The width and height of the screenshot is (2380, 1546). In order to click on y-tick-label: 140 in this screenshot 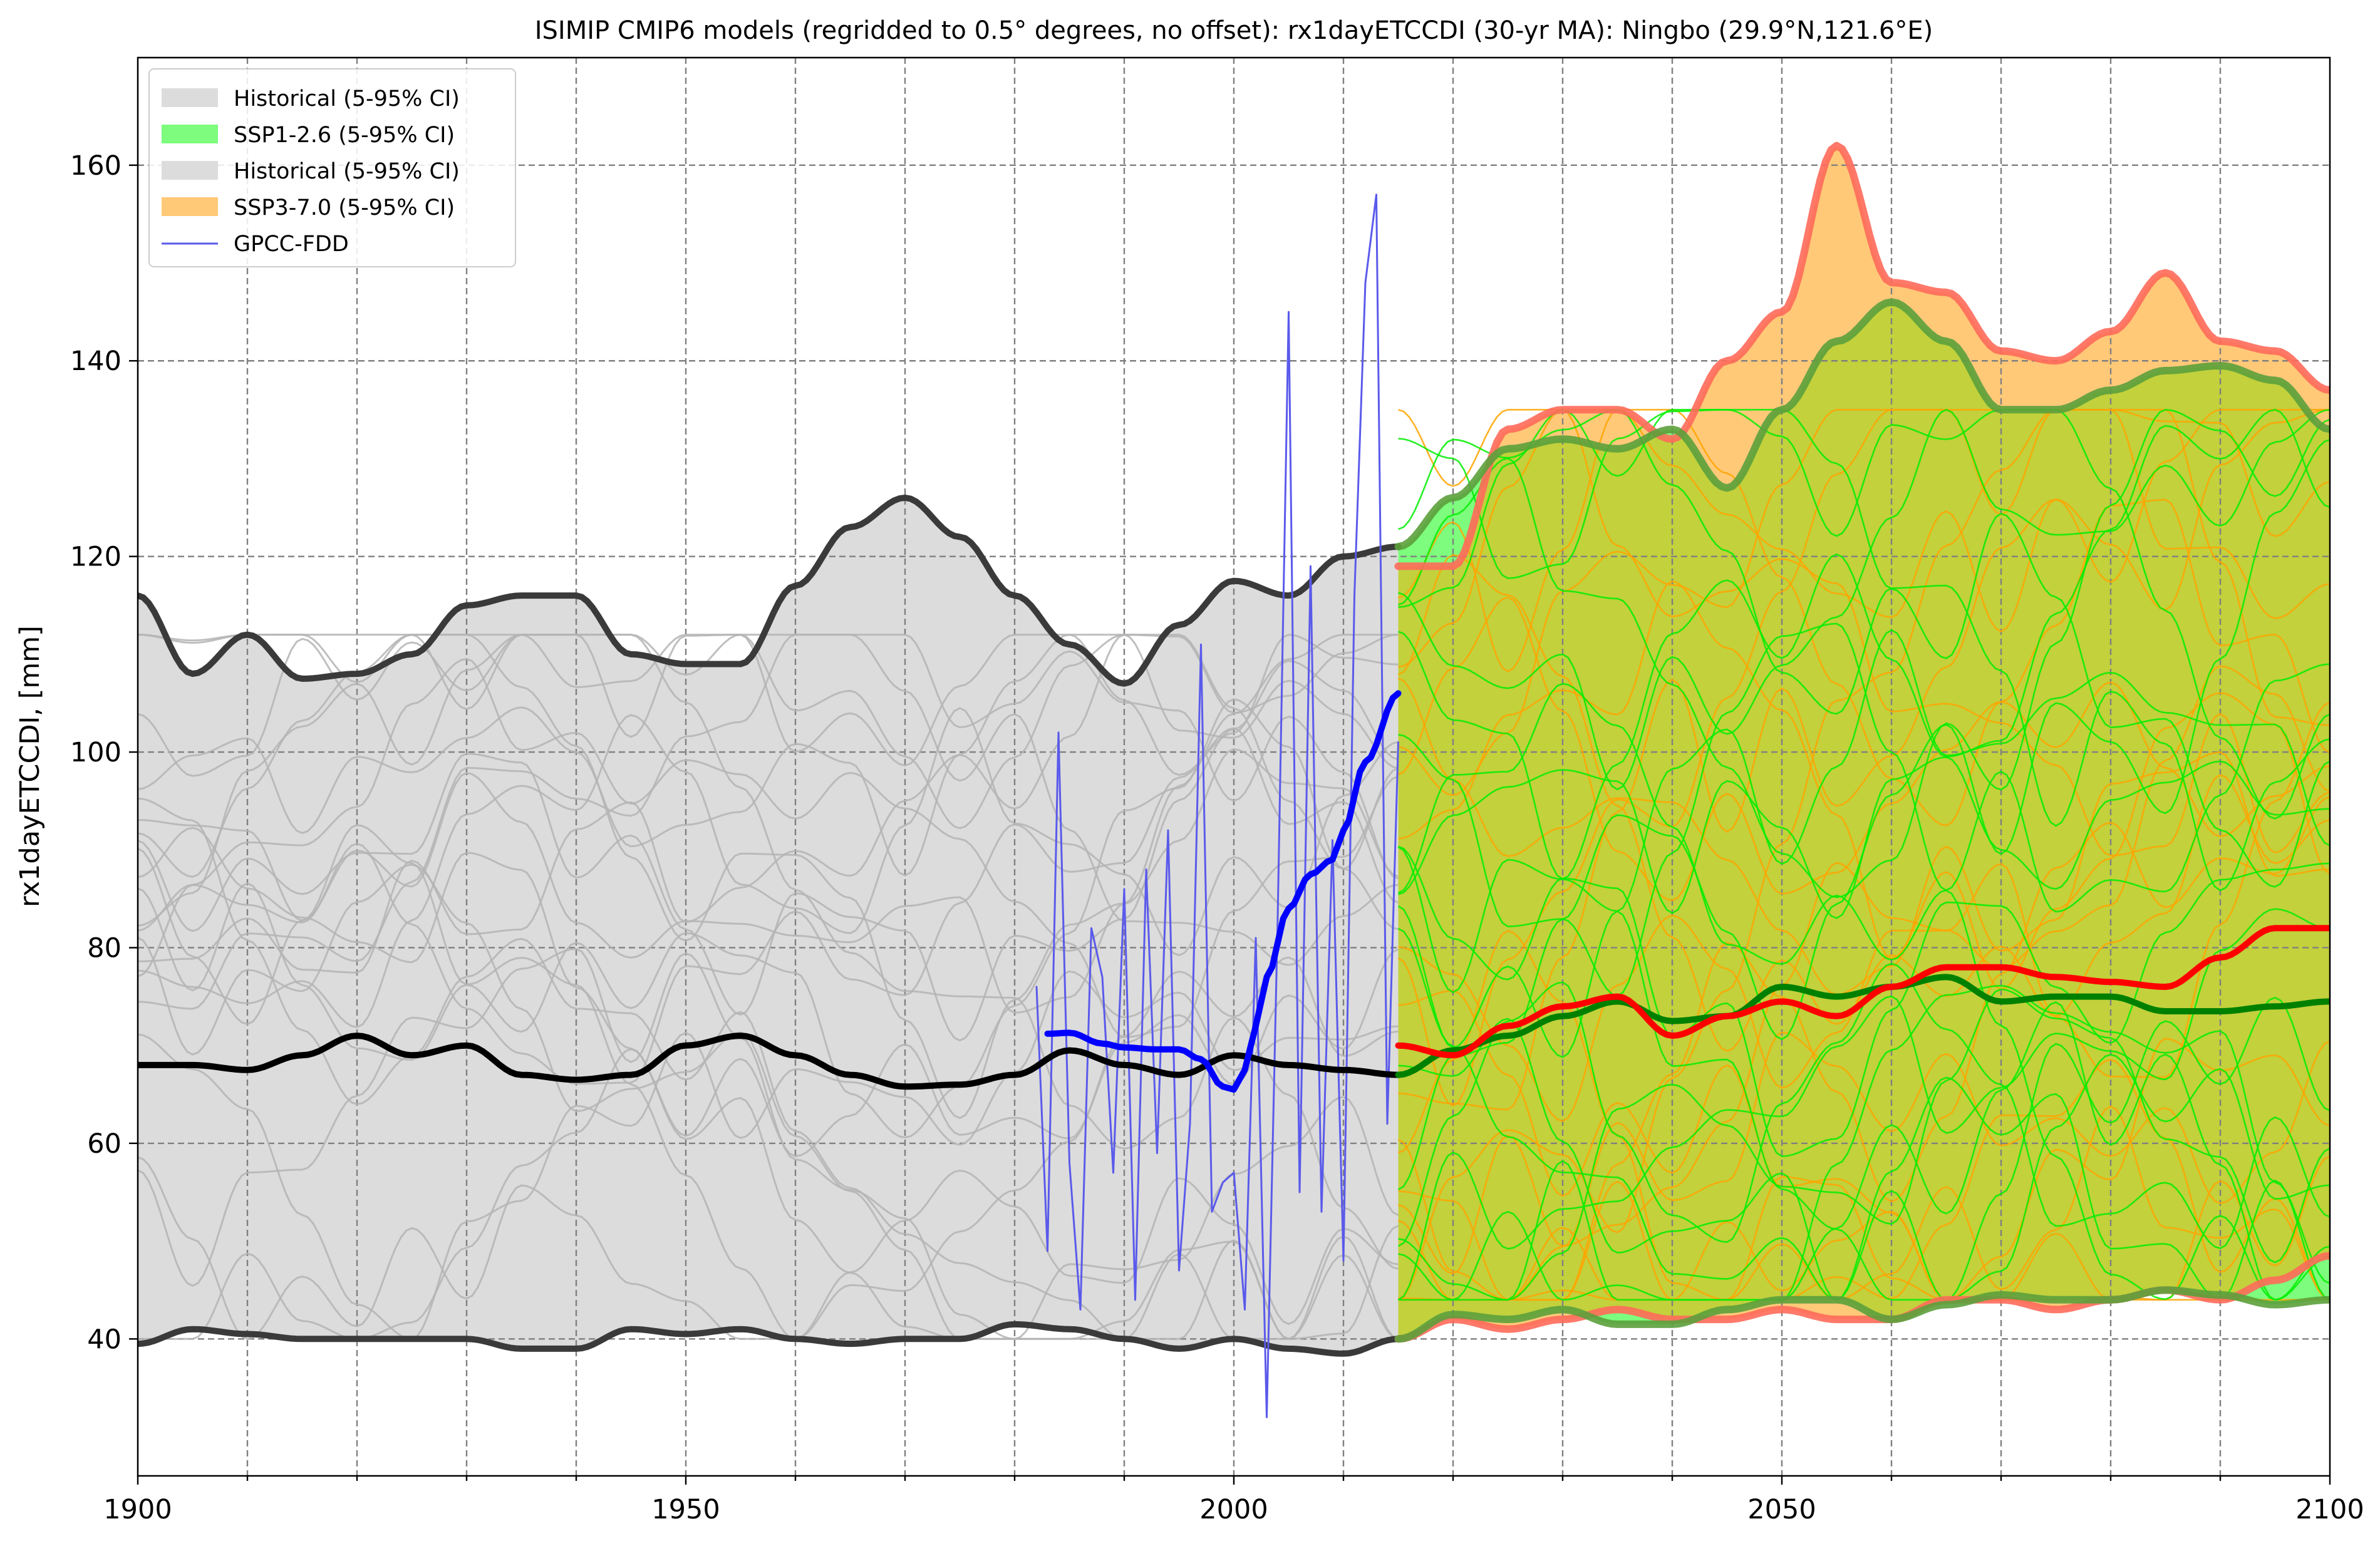, I will do `click(96, 361)`.